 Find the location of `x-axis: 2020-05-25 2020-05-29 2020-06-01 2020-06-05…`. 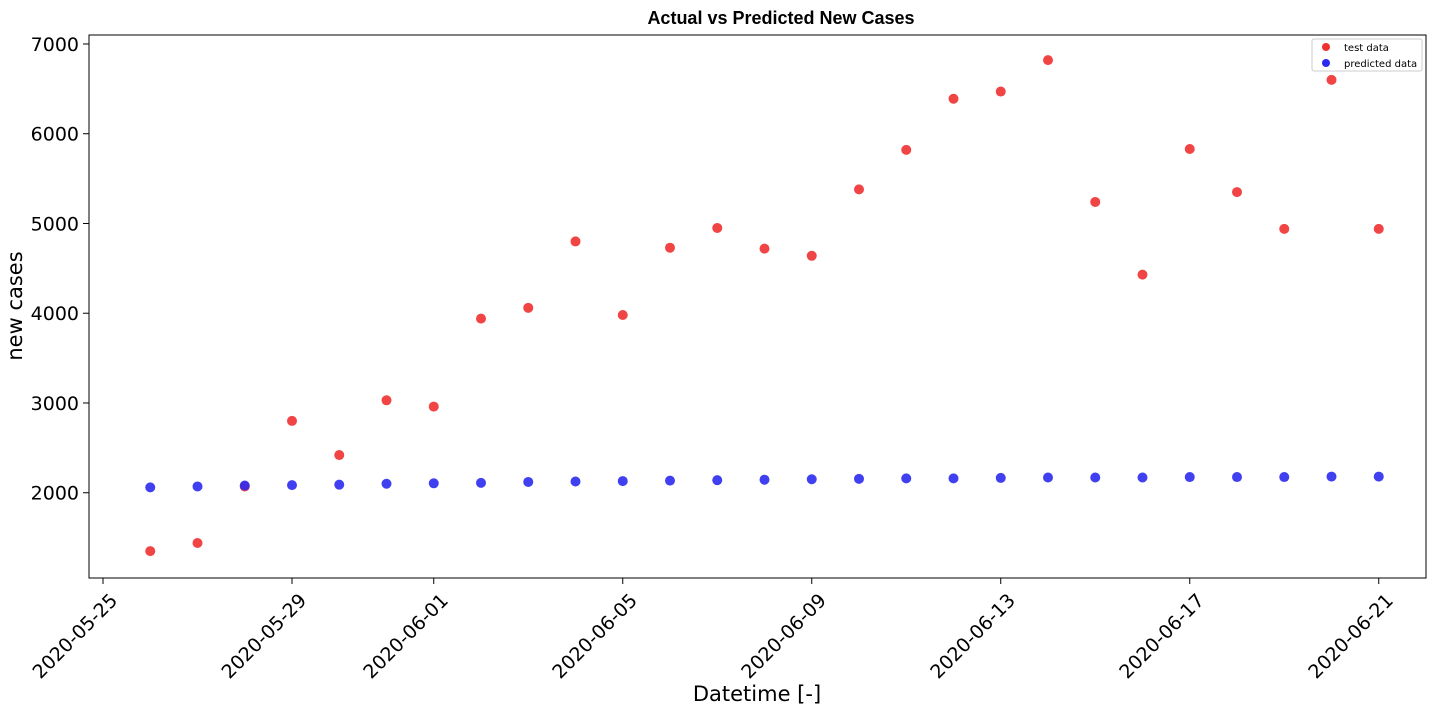

x-axis: 2020-05-25 2020-05-29 2020-06-01 2020-06-05… is located at coordinates (713, 630).